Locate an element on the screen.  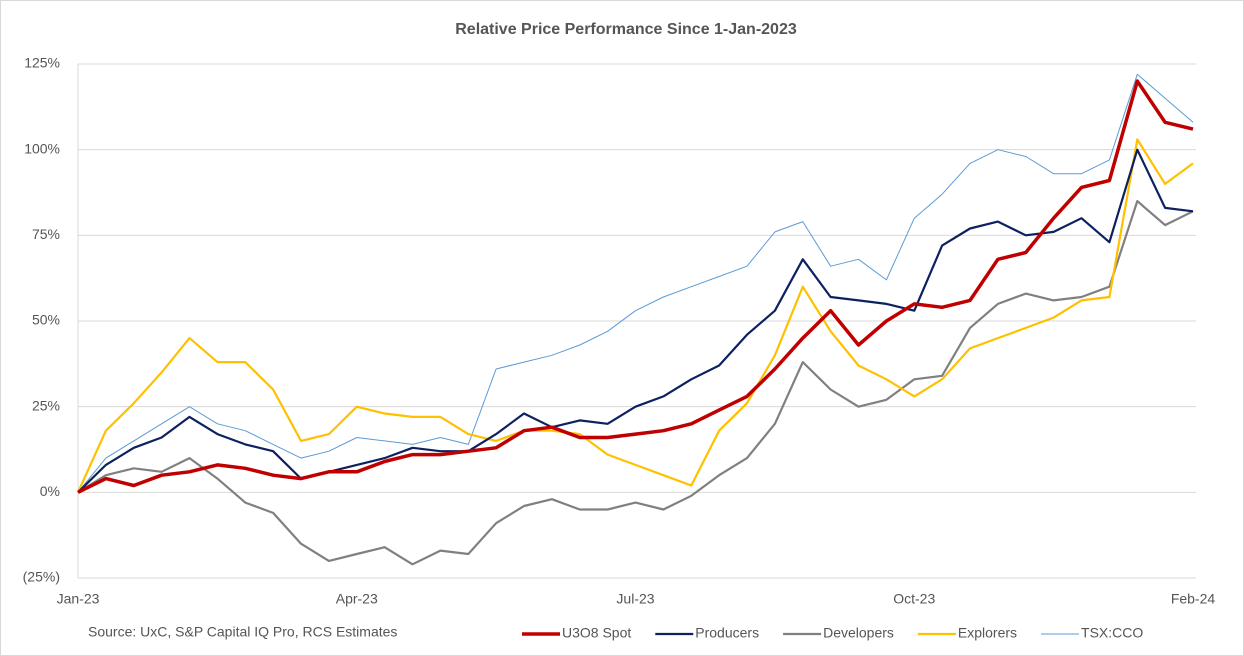
y-tick-label: 100% is located at coordinates (42, 148).